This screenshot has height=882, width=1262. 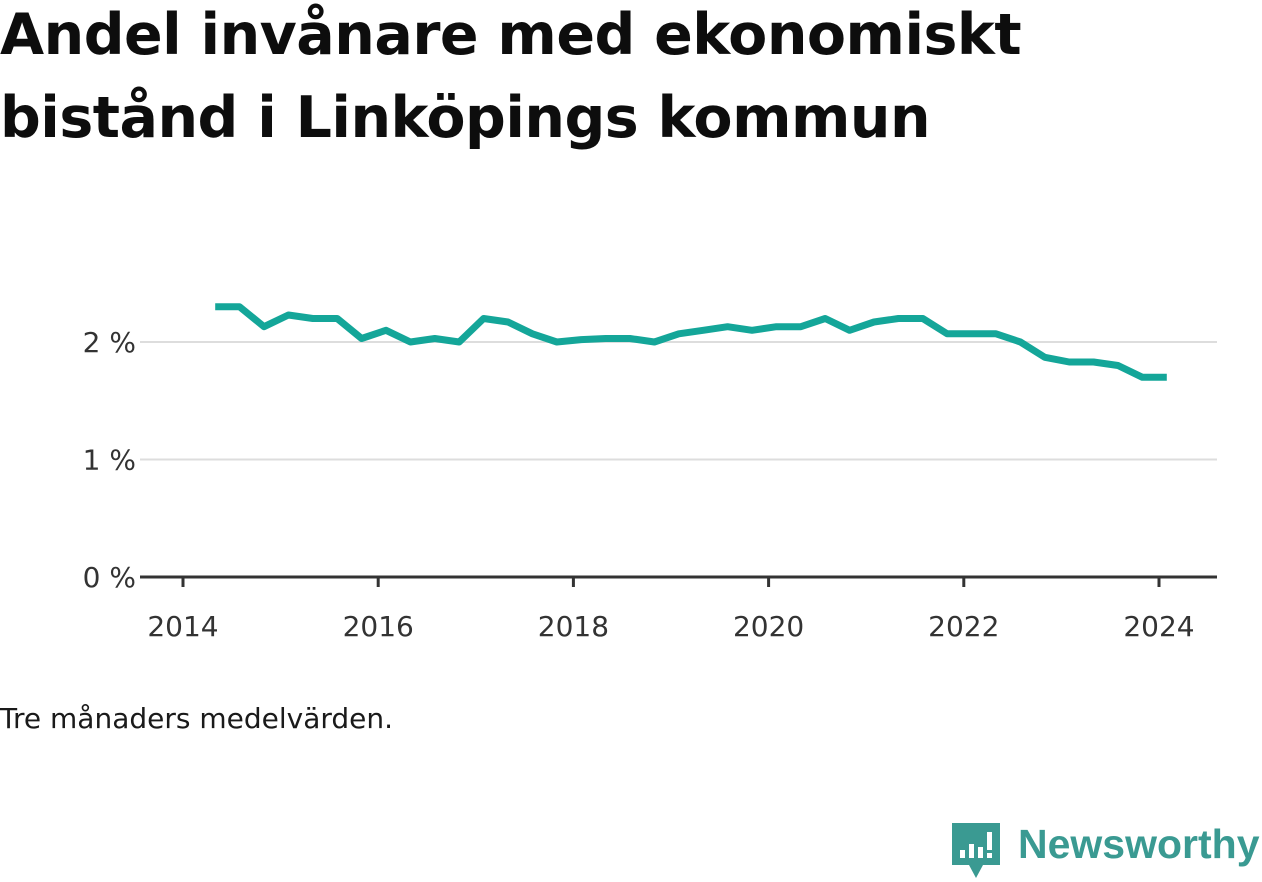 What do you see at coordinates (378, 626) in the screenshot?
I see `x-tick-label-2016: 2016` at bounding box center [378, 626].